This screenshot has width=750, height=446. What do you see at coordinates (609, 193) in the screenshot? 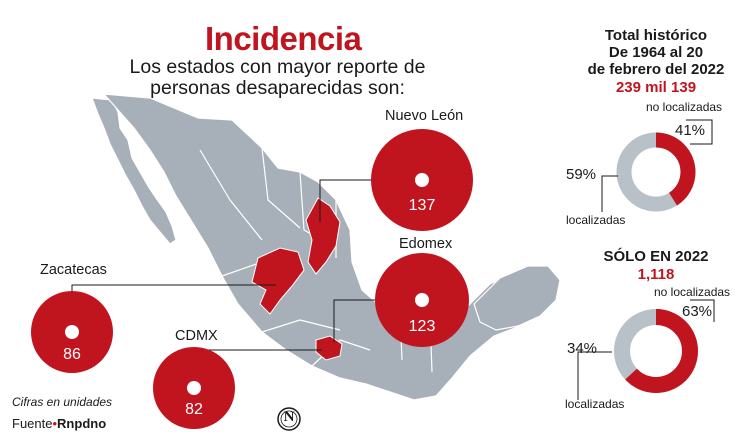
I see `leader-hist-located` at bounding box center [609, 193].